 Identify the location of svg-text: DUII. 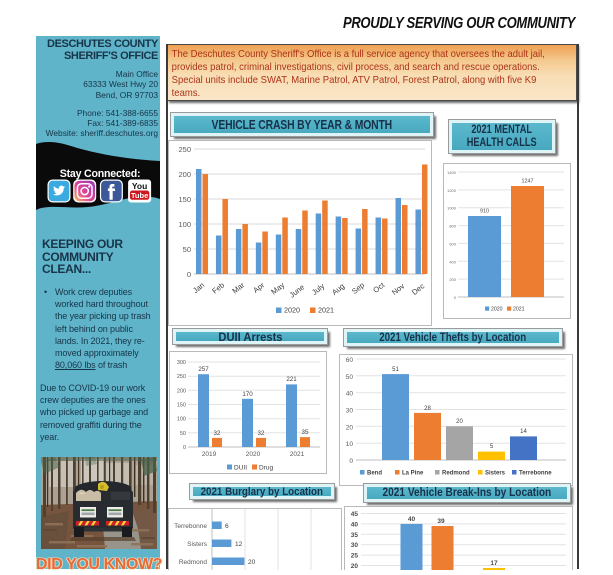
(240, 468).